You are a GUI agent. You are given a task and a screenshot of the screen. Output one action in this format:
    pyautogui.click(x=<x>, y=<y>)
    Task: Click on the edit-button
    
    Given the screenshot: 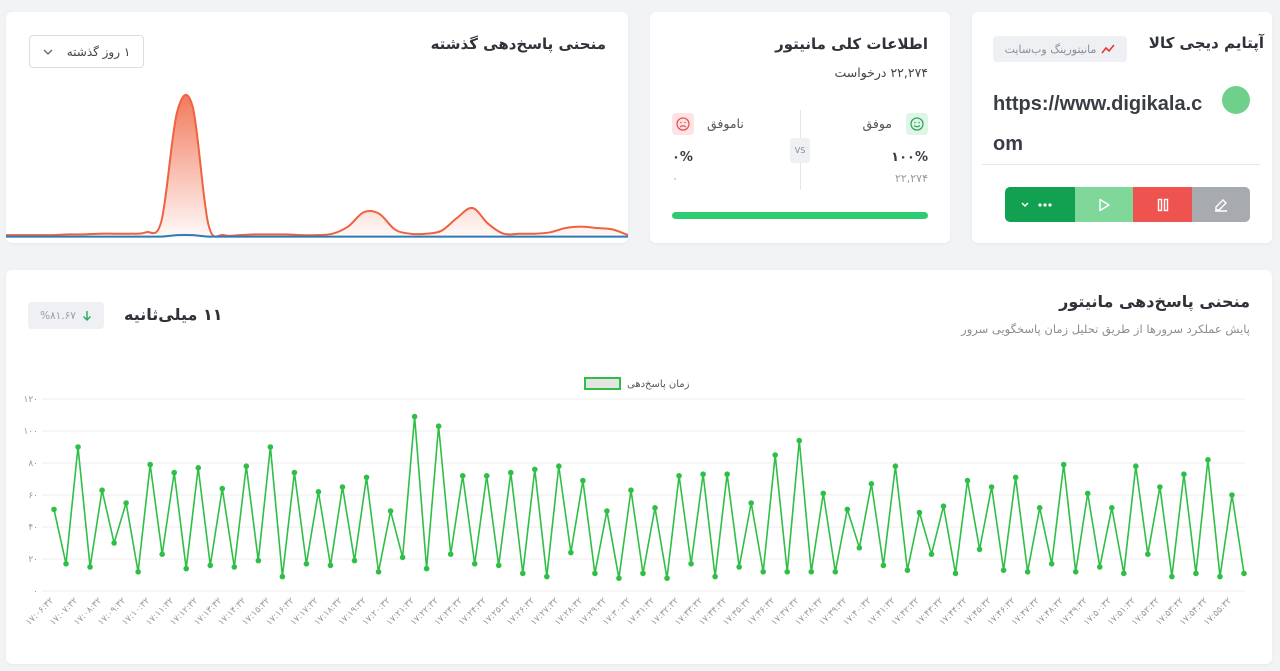 What is the action you would take?
    pyautogui.click(x=1221, y=204)
    